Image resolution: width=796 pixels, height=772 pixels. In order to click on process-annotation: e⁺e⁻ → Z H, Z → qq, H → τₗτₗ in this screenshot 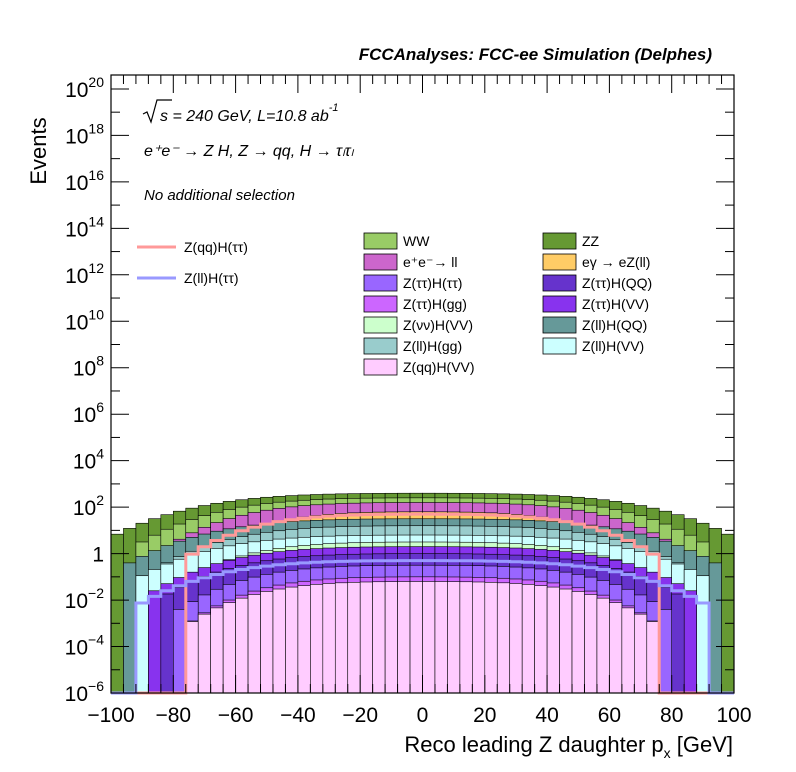, I will do `click(249, 151)`.